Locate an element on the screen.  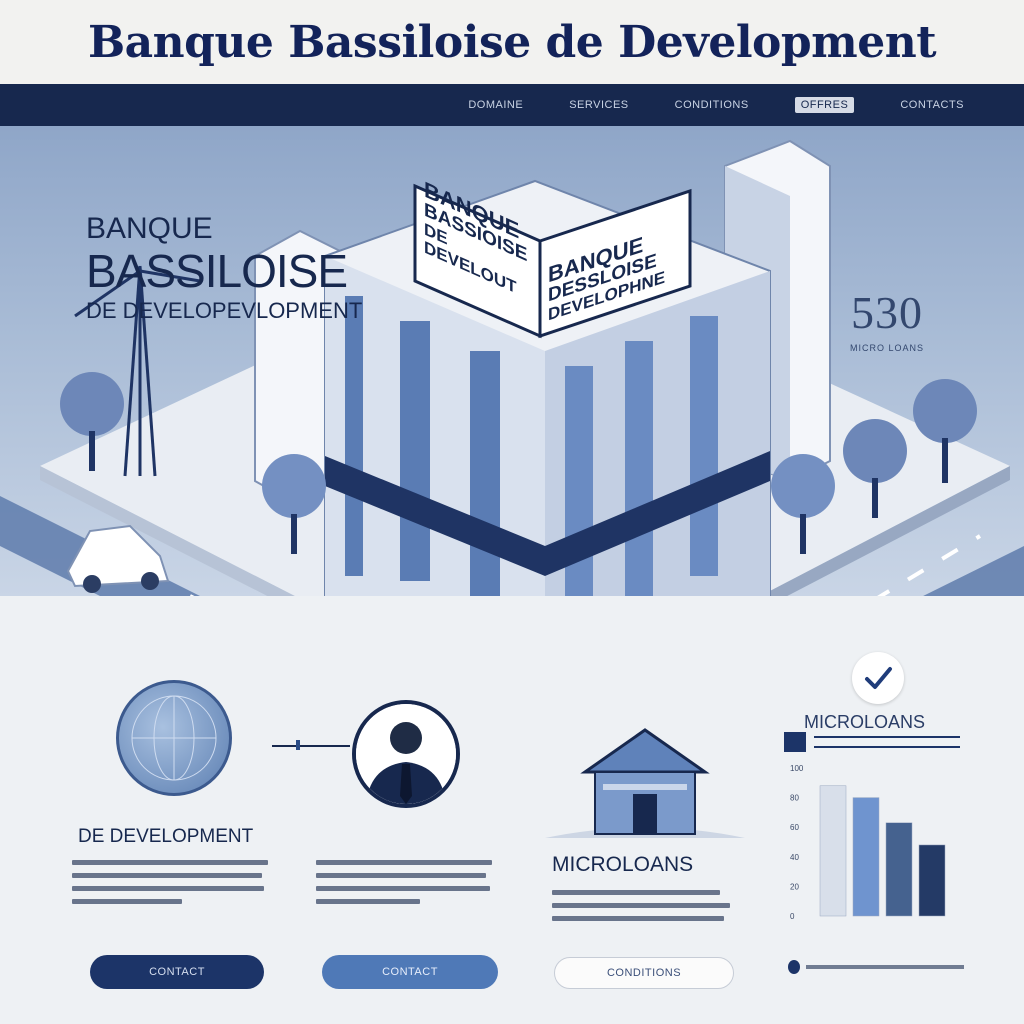
contact-button-primary: CONTACT is located at coordinates (177, 972).